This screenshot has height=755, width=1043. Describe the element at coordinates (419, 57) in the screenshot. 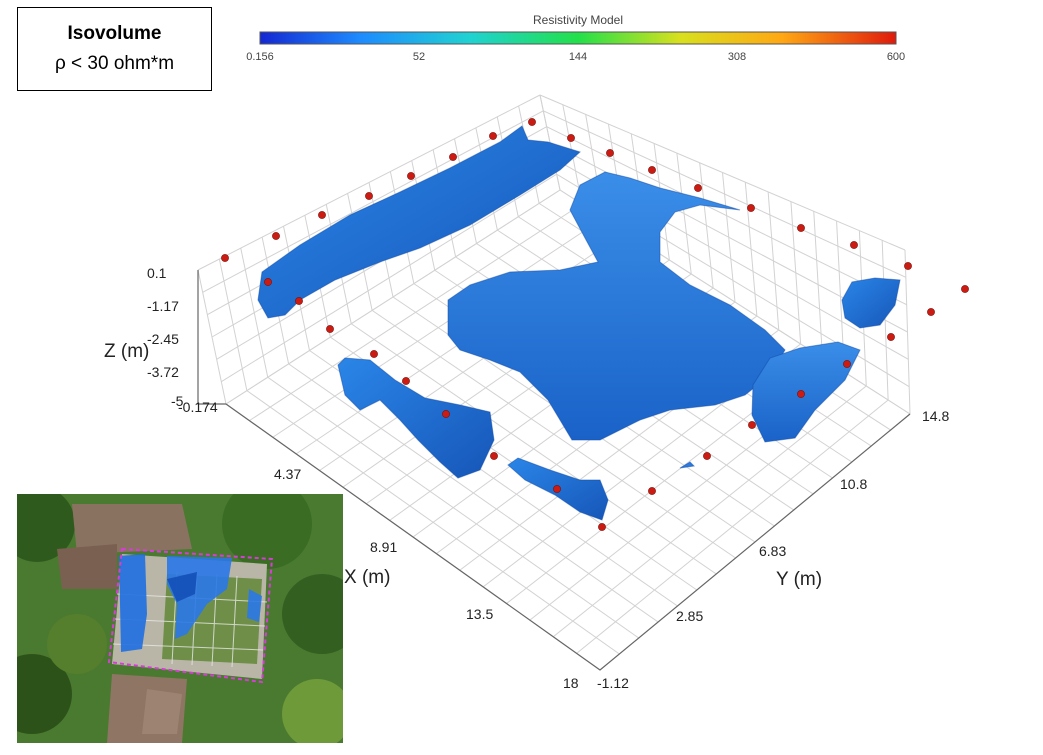

I see `colorbar-tick-label: 52` at that location.